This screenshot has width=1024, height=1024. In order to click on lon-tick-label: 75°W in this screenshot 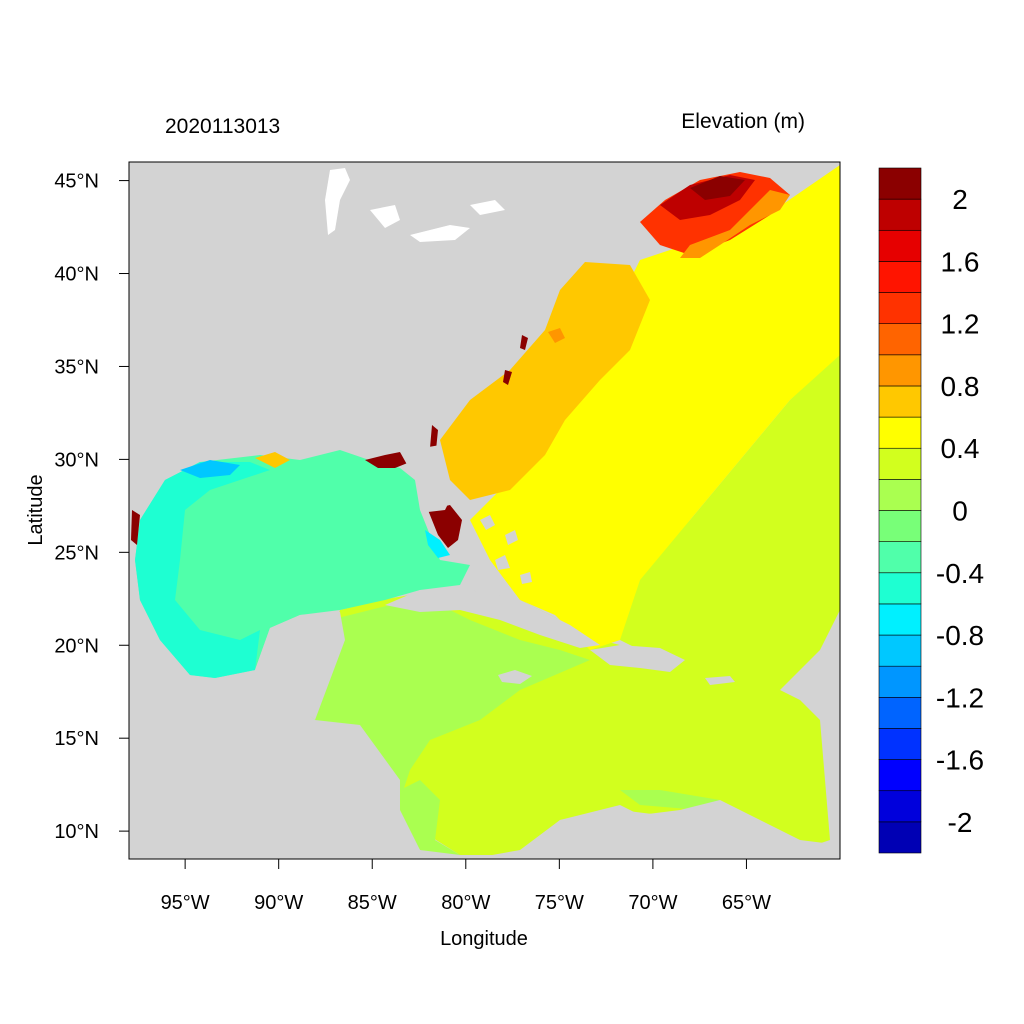, I will do `click(559, 903)`.